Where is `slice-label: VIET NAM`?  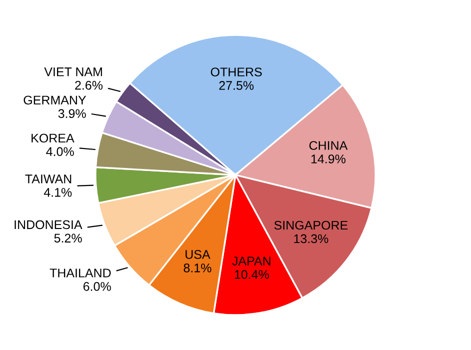
slice-label: VIET NAM is located at coordinates (73, 72).